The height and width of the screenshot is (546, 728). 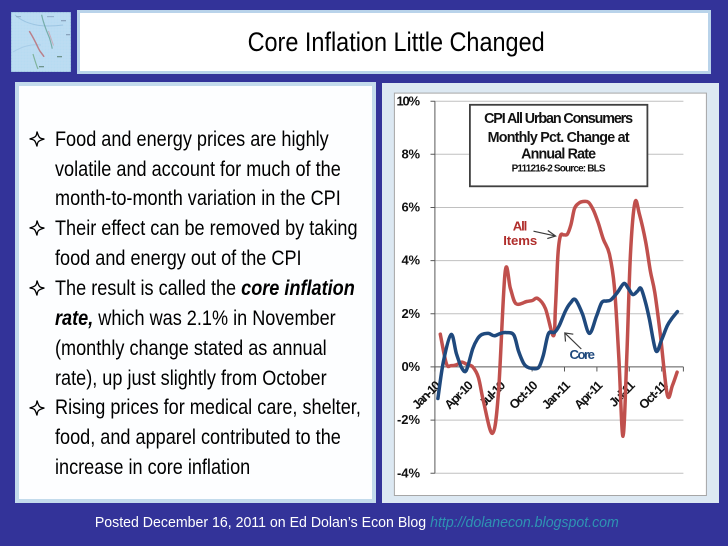 I want to click on svg-text: P111216-2 Source: BLS, so click(x=559, y=168).